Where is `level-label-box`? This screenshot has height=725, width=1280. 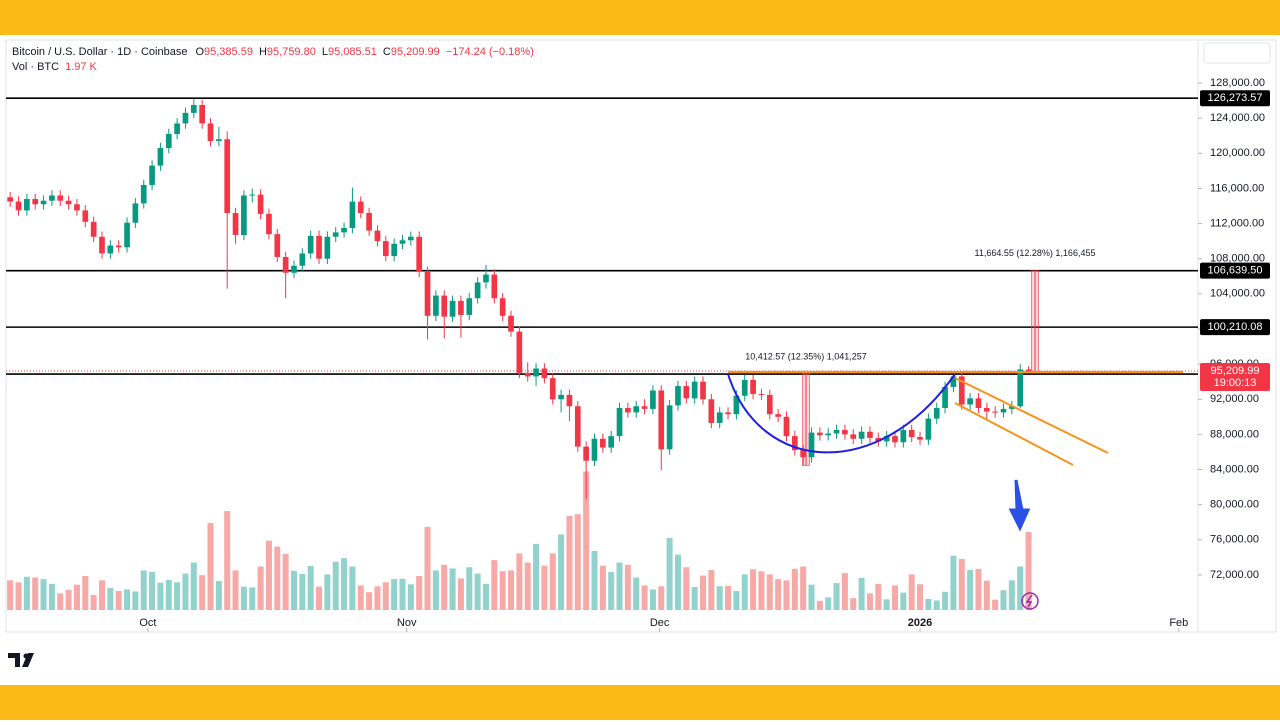 level-label-box is located at coordinates (1235, 98).